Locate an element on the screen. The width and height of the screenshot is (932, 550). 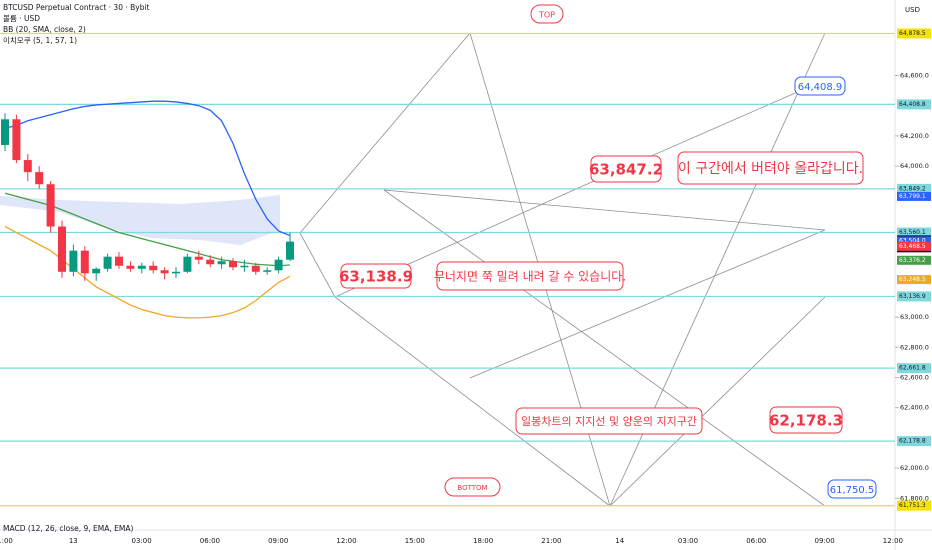
y-tick-label: 62,600.0 is located at coordinates (914, 377).